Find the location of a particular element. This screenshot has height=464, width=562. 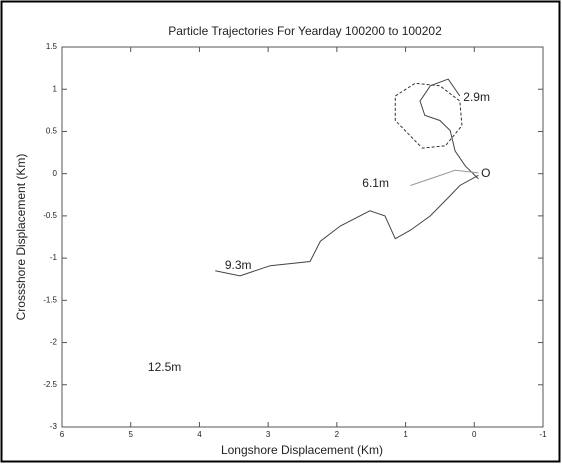

y-tick-label: -2 is located at coordinates (54, 342).